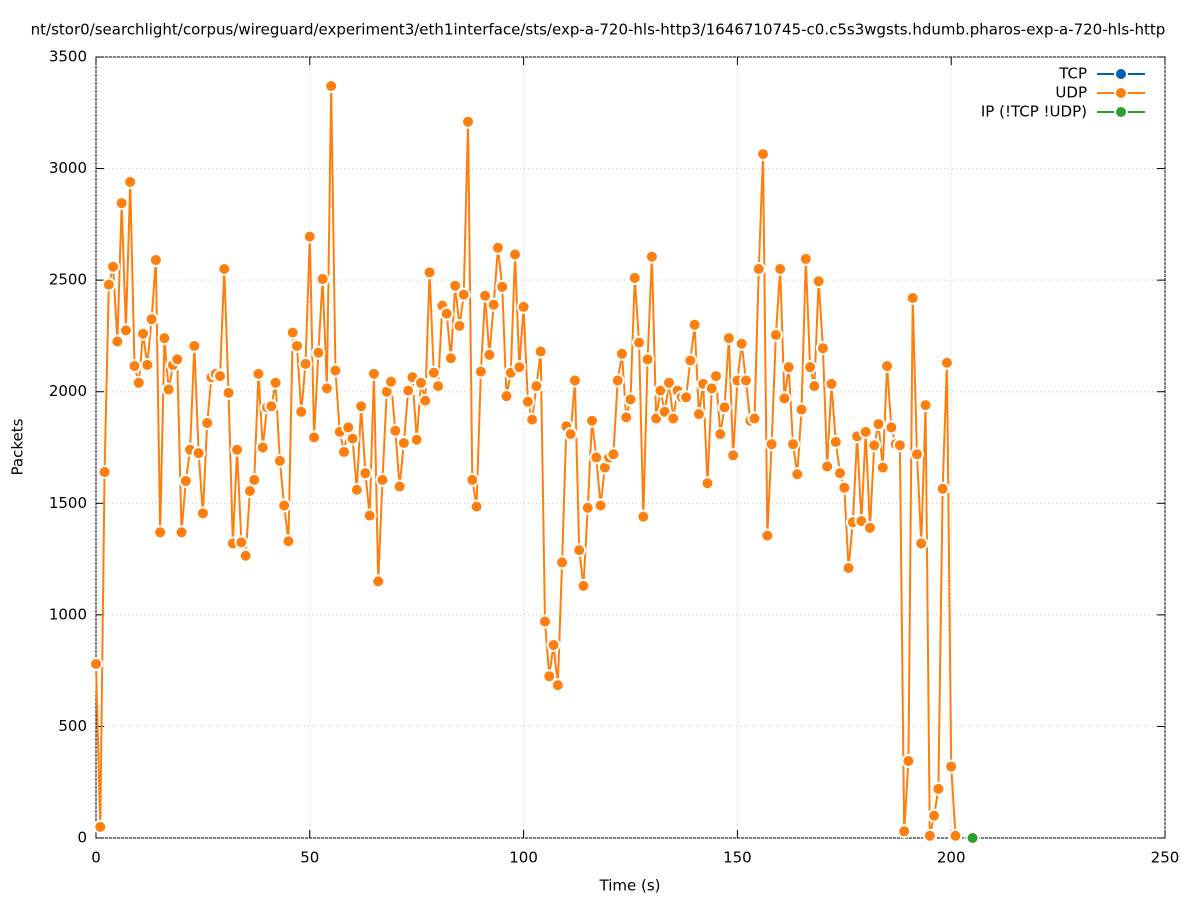 The image size is (1197, 900). I want to click on y-tick-label: 500, so click(72, 726).